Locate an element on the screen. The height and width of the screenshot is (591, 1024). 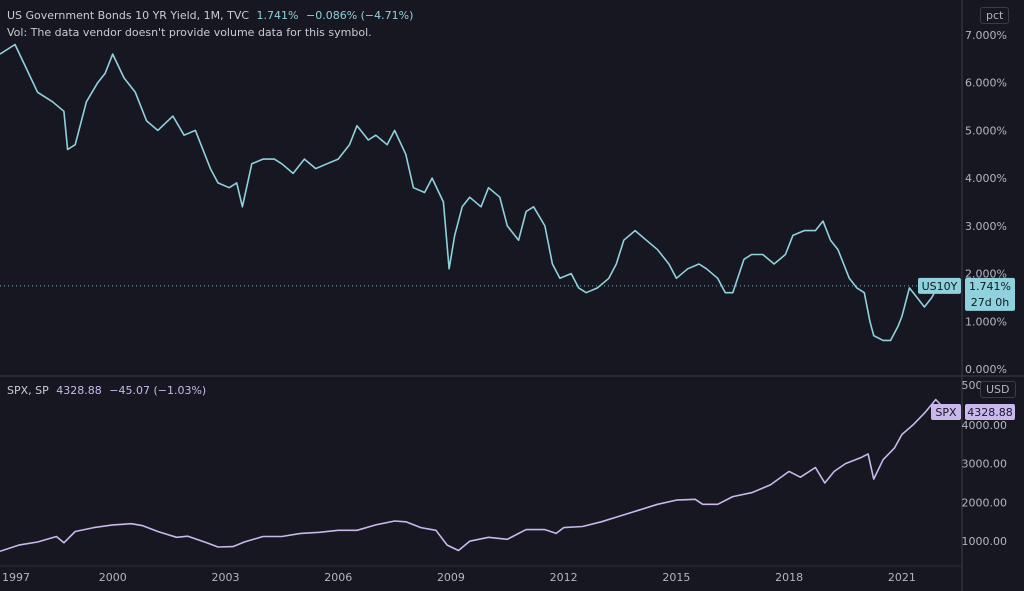
time-axis-tick-label: 2006 is located at coordinates (338, 577).